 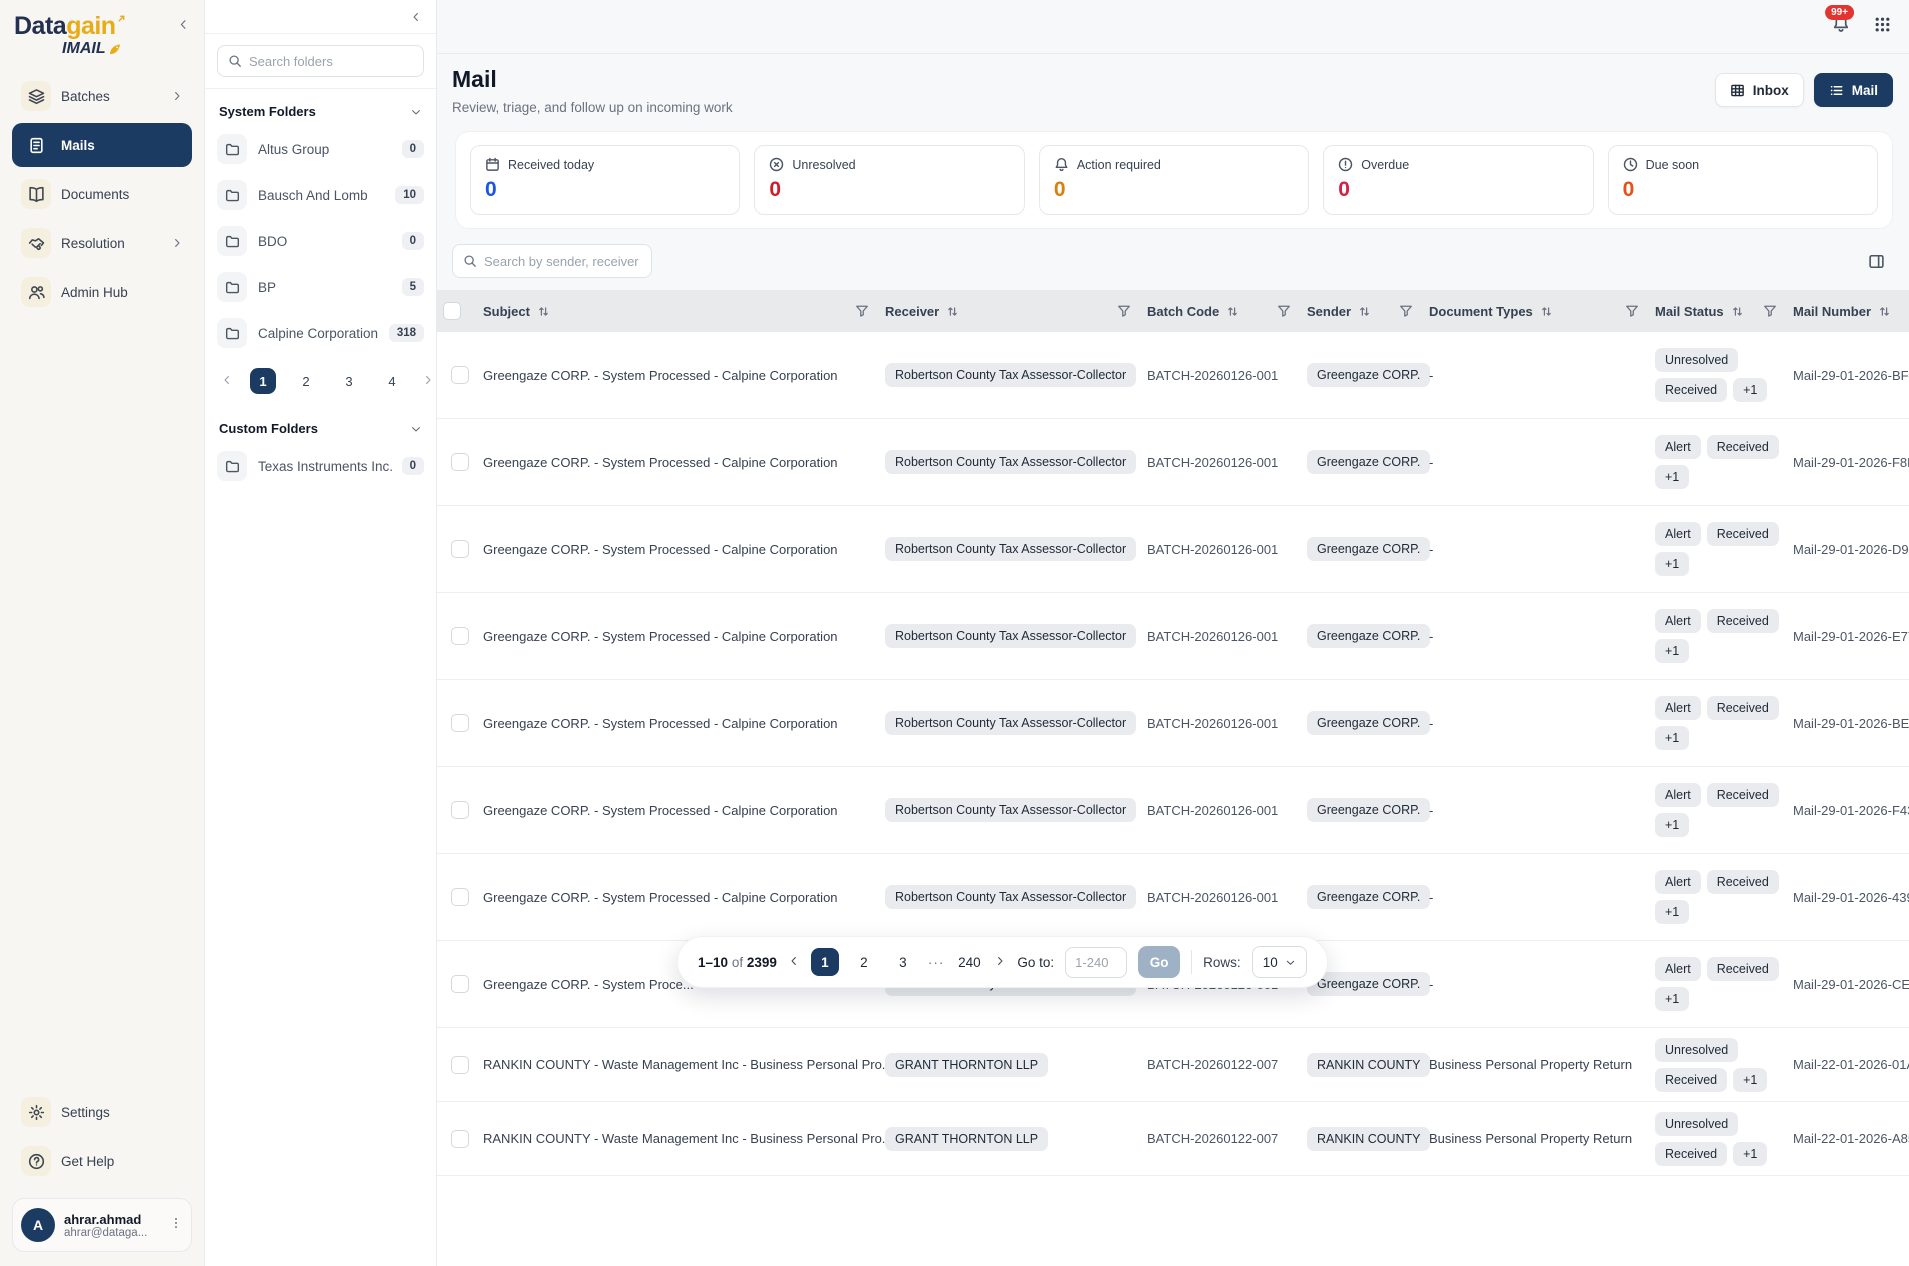 I want to click on folders-page-4: 4, so click(x=392, y=381).